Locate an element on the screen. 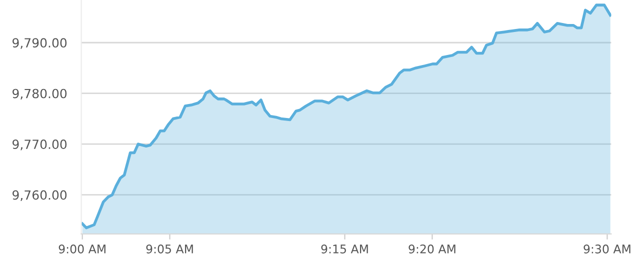 The image size is (640, 267). y-tick-label: 9,780.00 is located at coordinates (39, 94).